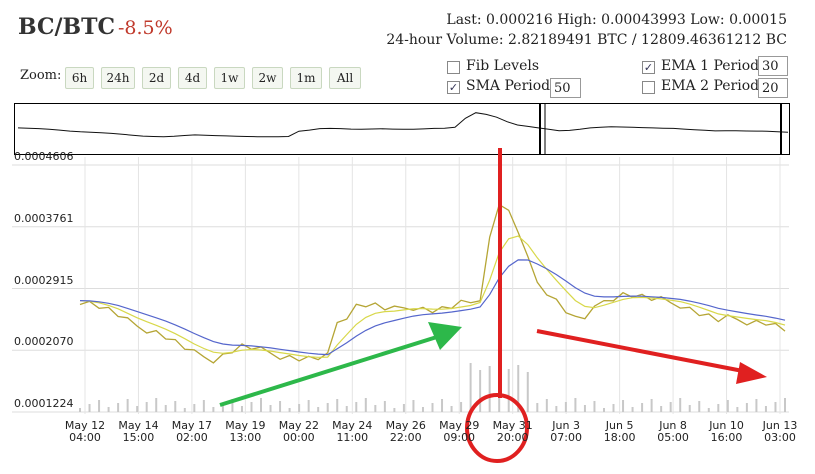  Describe the element at coordinates (445, 40) in the screenshot. I see `volume-label: 24-hour Volume:` at that location.